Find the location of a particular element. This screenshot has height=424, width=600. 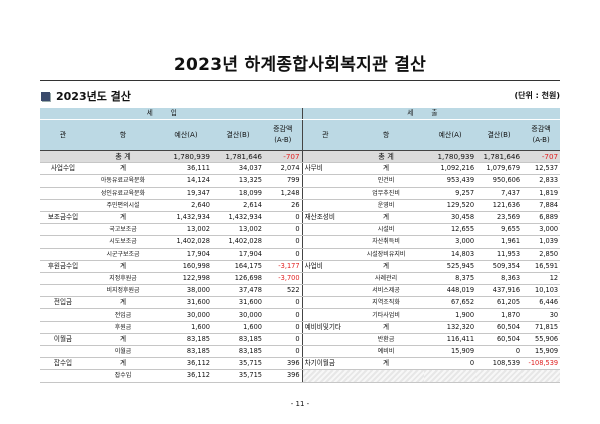

col-budget-expense: 예산(A) is located at coordinates (450, 135).